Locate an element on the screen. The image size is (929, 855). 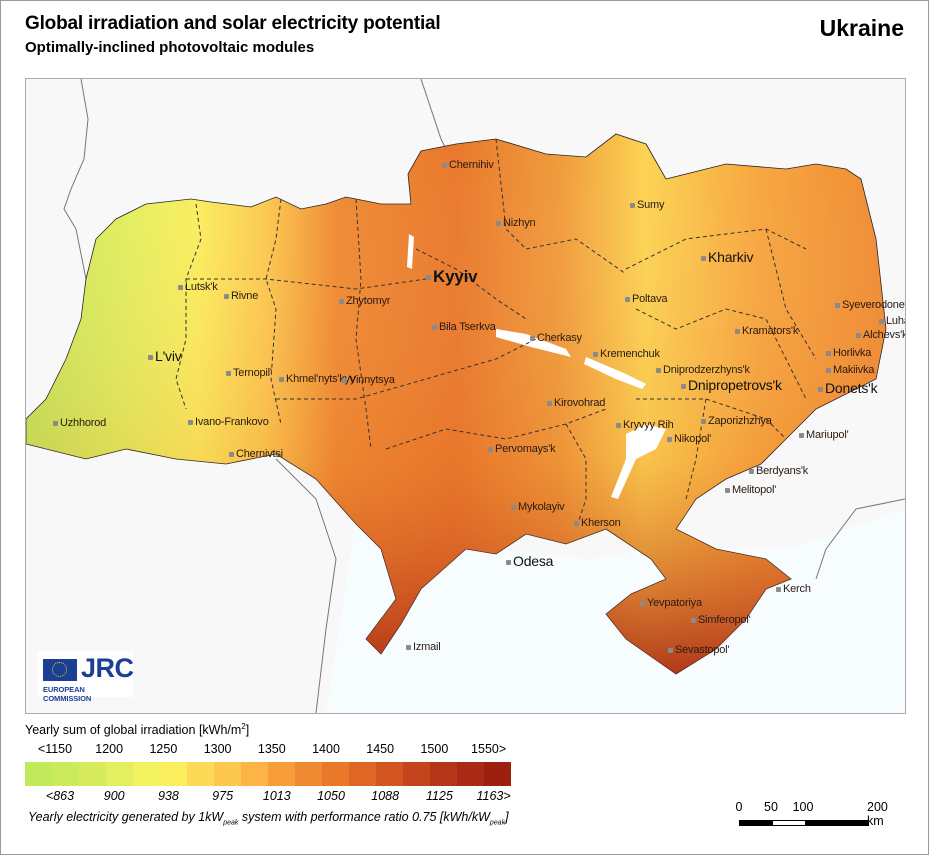
city-label: Bila Tserkva is located at coordinates (464, 327).